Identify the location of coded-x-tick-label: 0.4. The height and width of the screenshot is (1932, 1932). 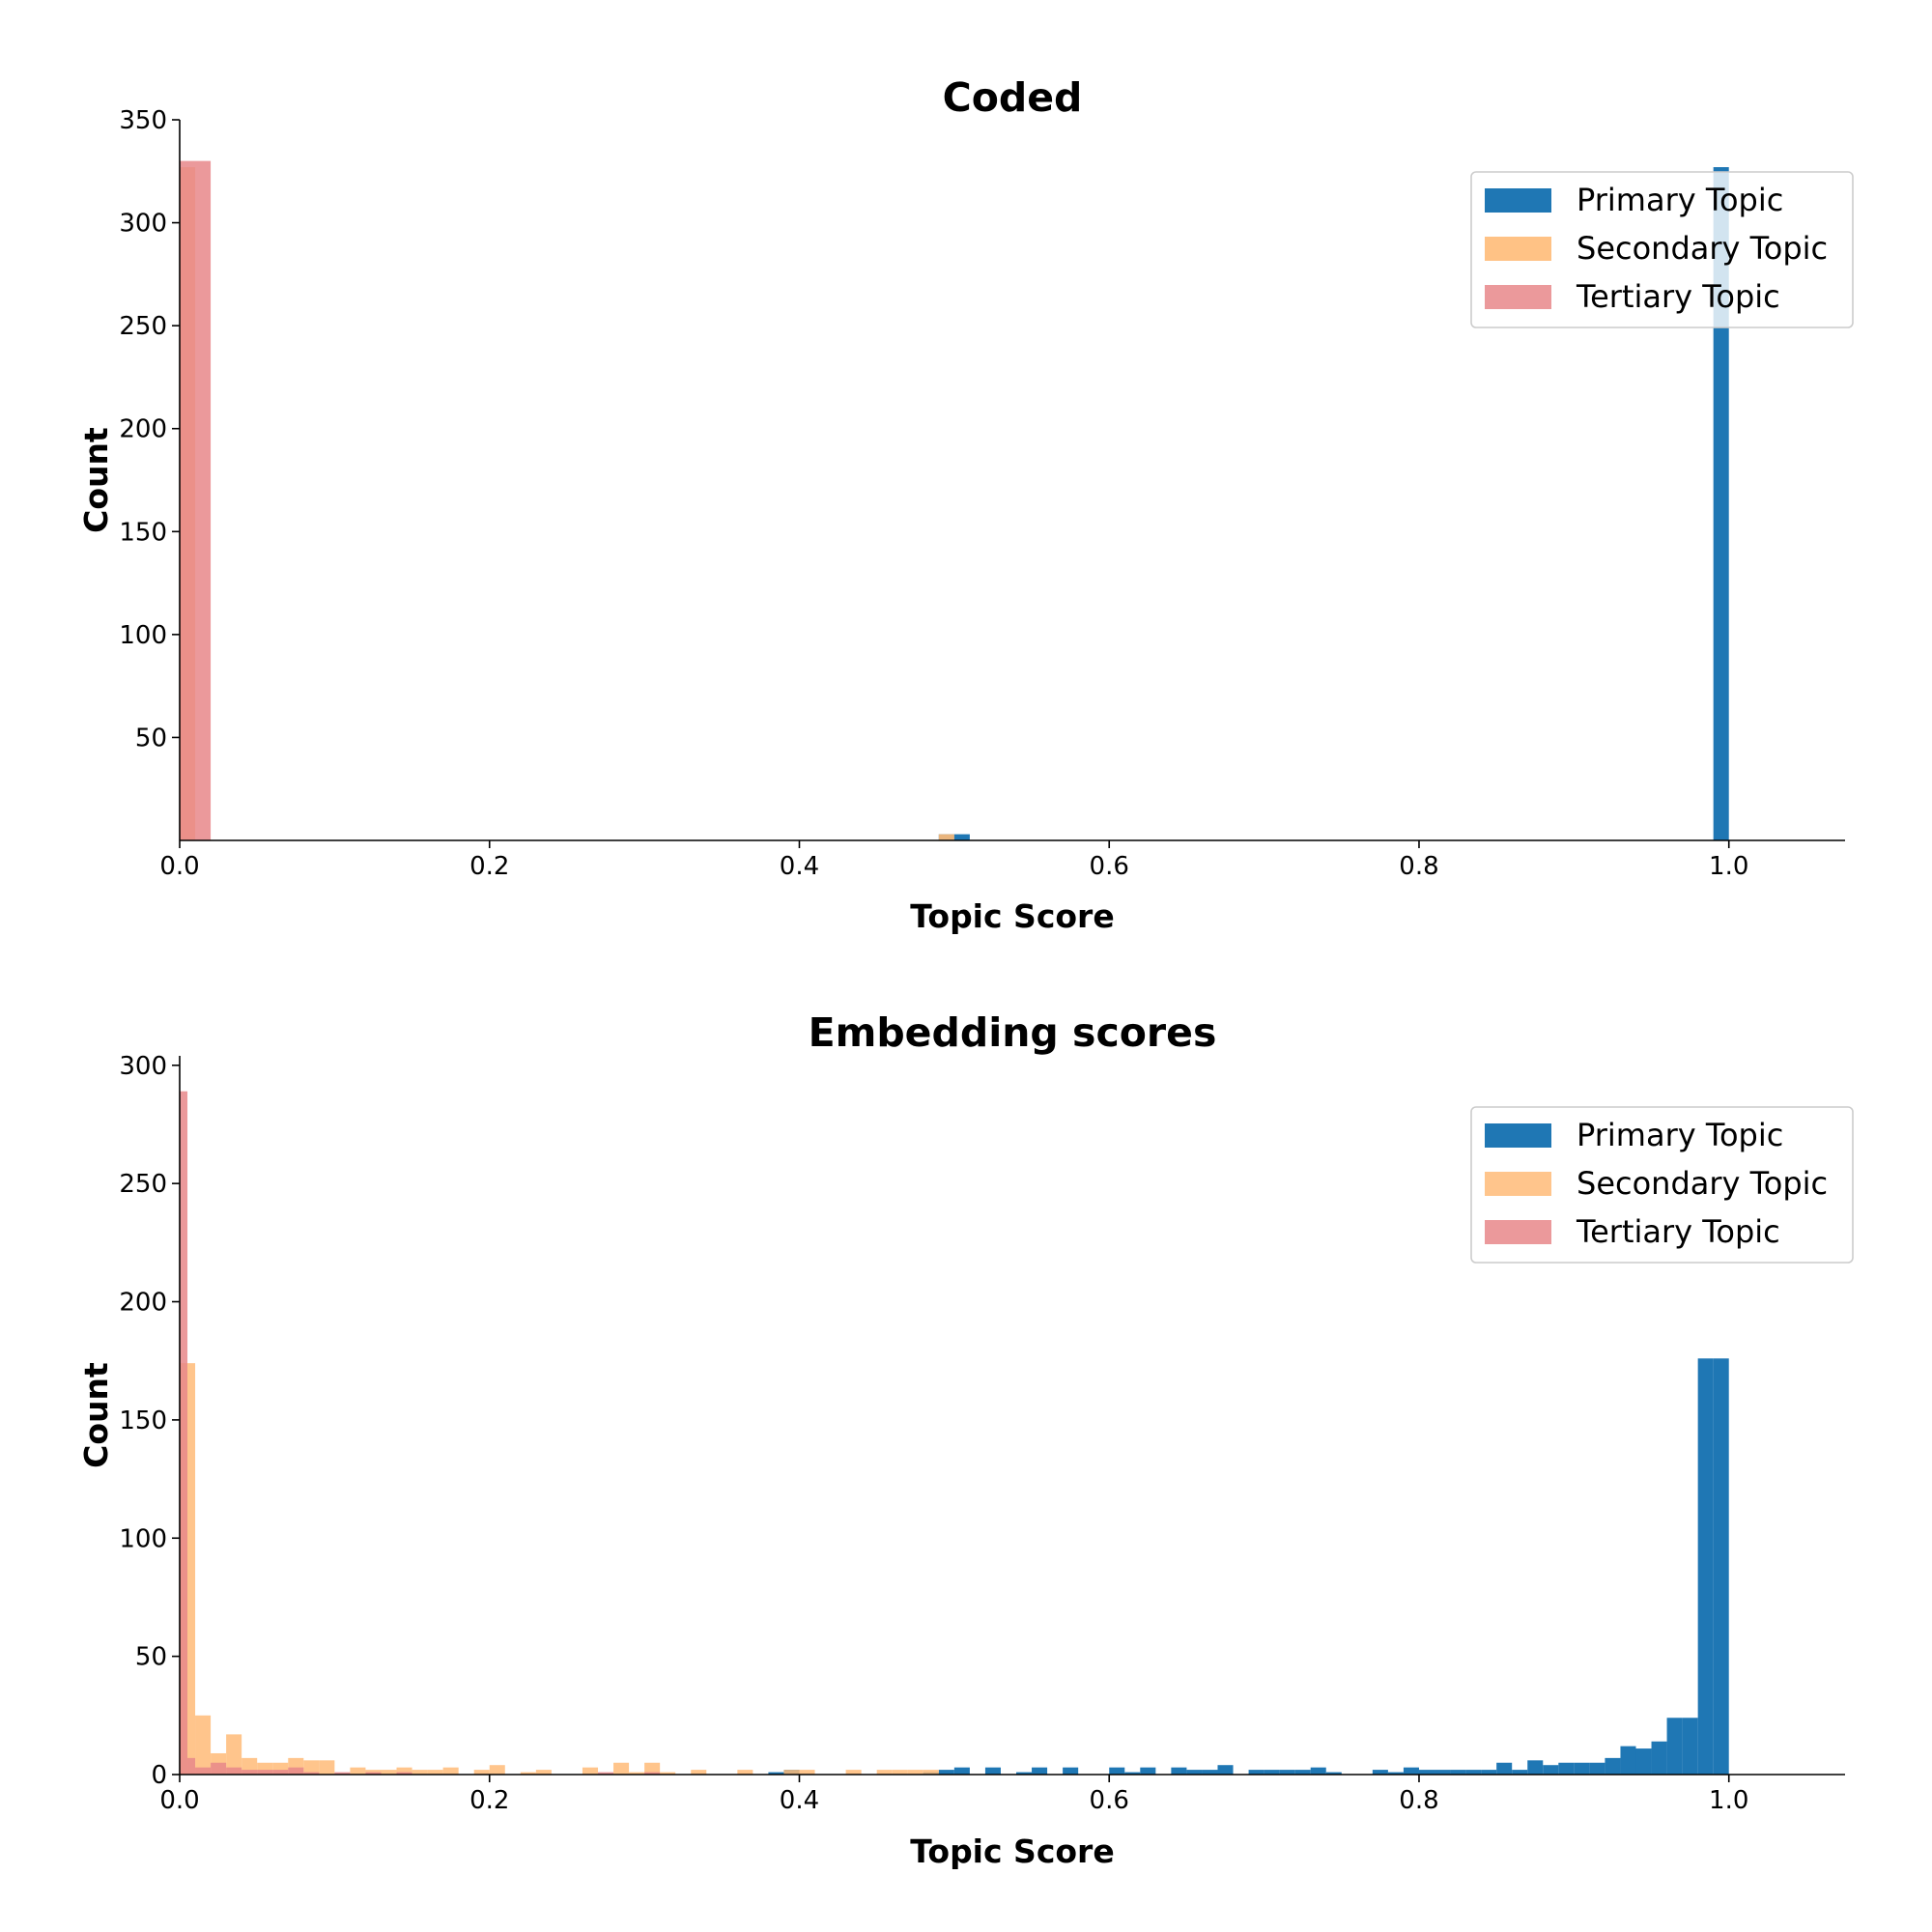
(799, 866).